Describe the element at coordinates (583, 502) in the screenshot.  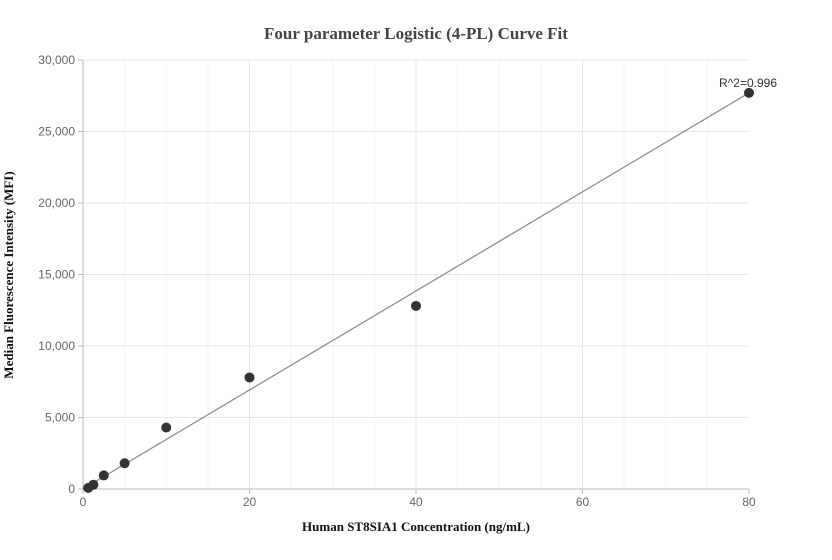
I see `x-tick-label: 60` at that location.